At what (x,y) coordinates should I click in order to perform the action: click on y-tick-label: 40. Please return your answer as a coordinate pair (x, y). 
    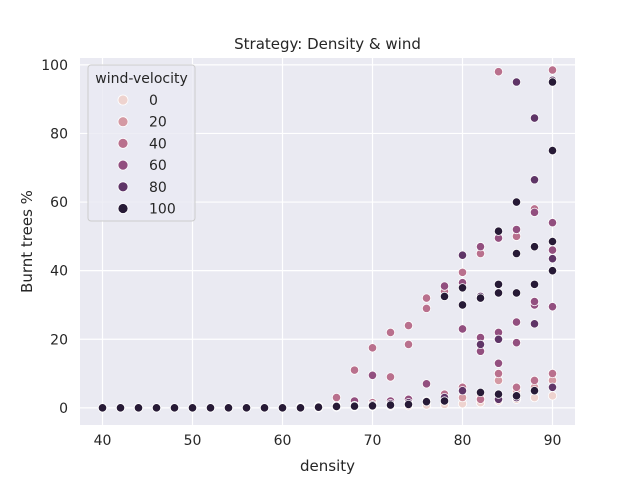
    Looking at the image, I should click on (59, 272).